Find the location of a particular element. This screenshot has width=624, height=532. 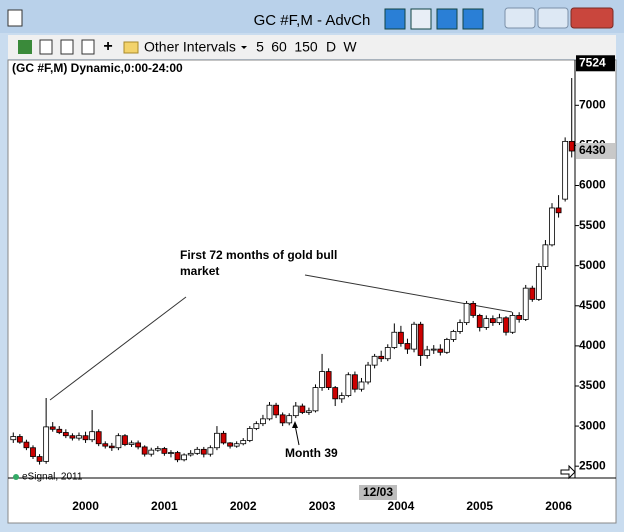

window-title: GC #F,M - AdvCh is located at coordinates (312, 20).